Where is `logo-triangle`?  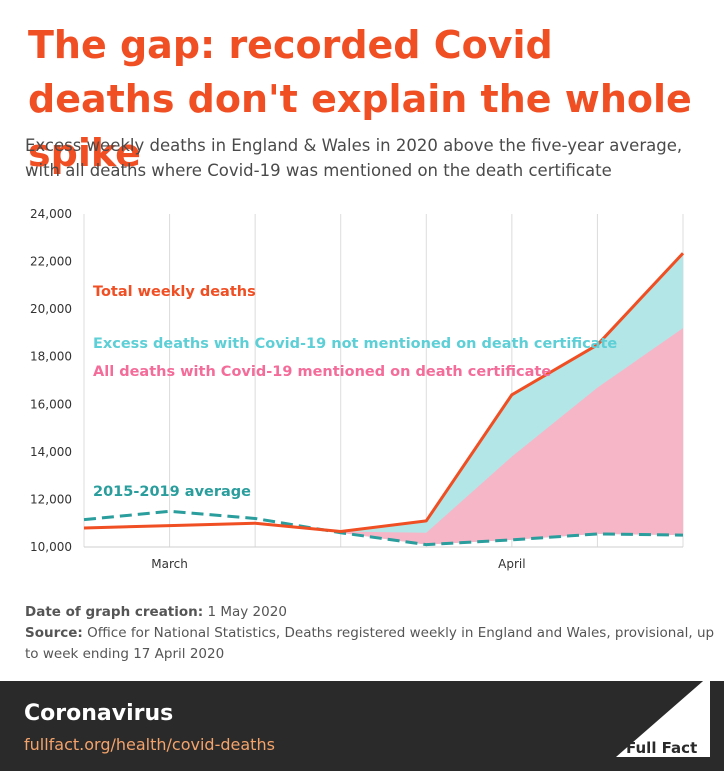
logo-triangle is located at coordinates (663, 716).